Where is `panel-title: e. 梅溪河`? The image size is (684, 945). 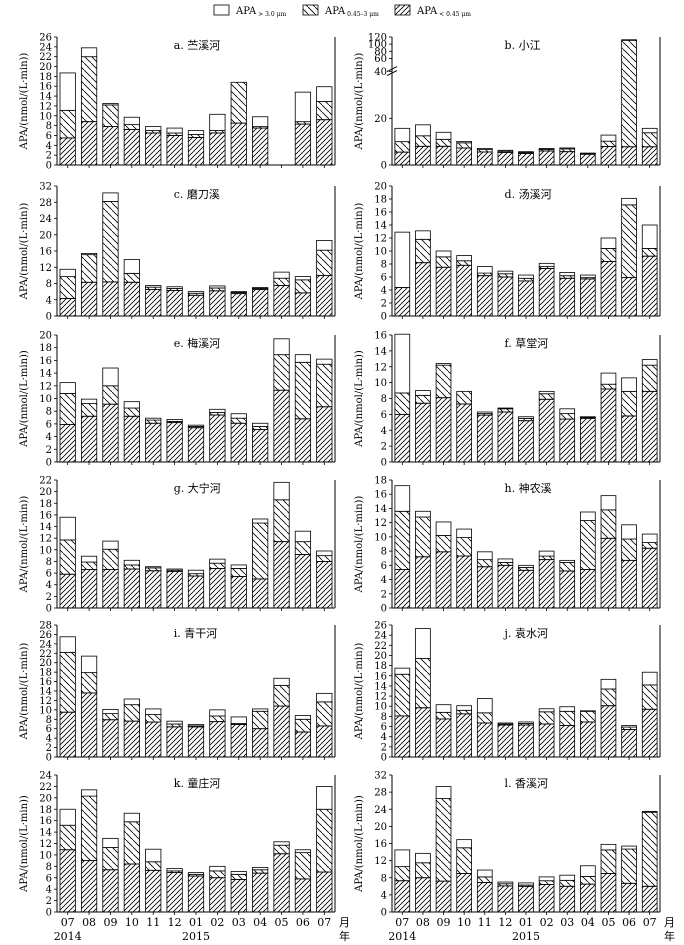
panel-title: e. 梅溪河 is located at coordinates (197, 343).